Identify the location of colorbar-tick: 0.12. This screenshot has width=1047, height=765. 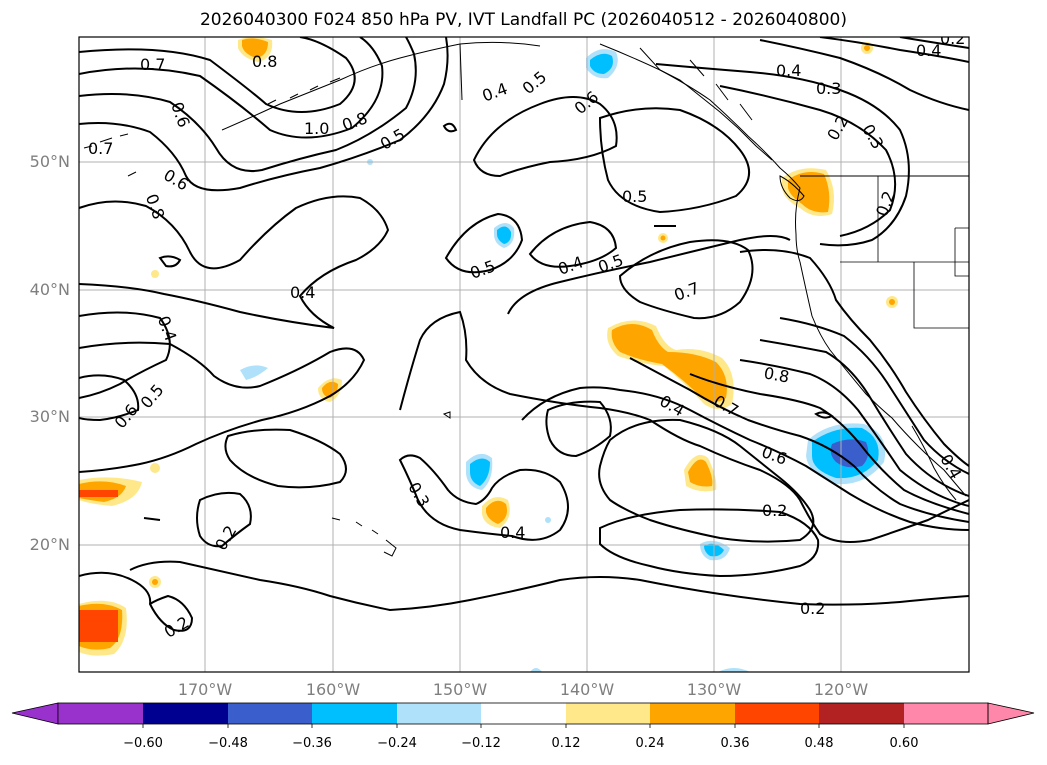
(566, 743).